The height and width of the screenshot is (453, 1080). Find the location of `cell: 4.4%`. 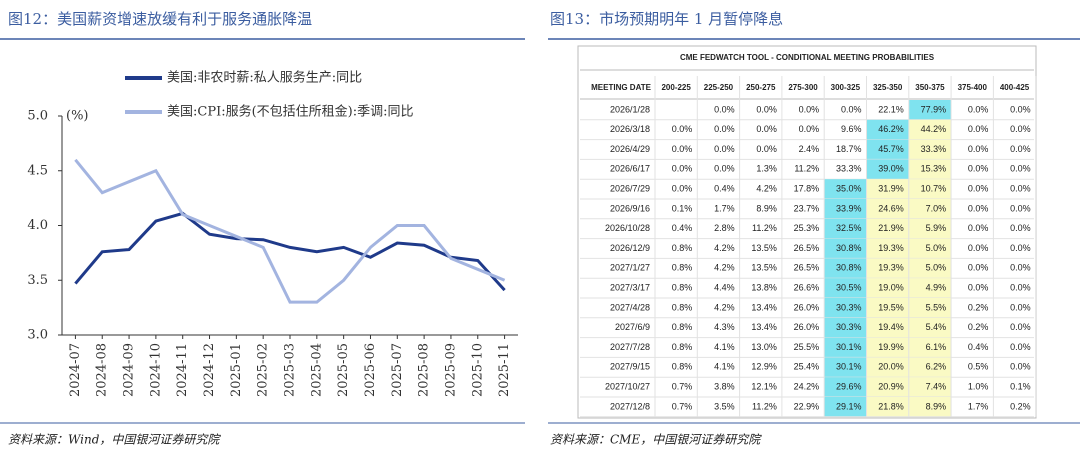

cell: 4.4% is located at coordinates (724, 287).